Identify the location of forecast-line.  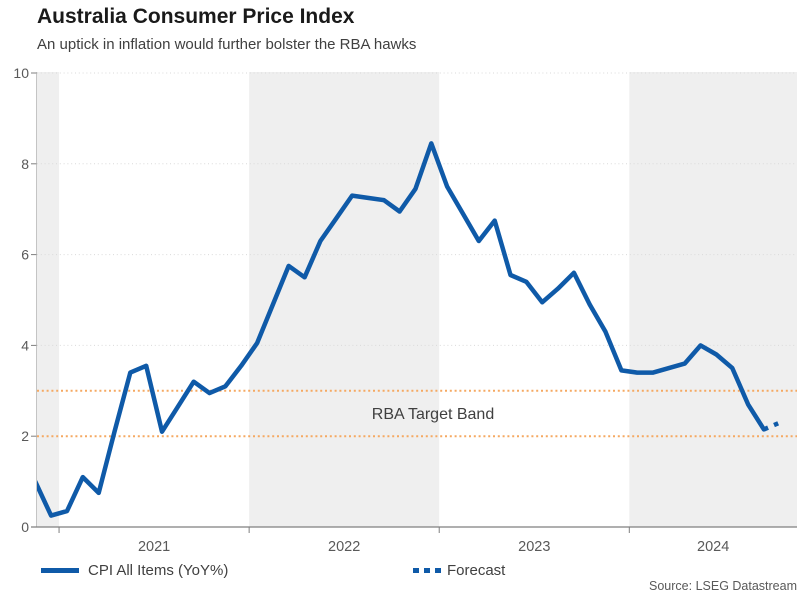
(772, 426).